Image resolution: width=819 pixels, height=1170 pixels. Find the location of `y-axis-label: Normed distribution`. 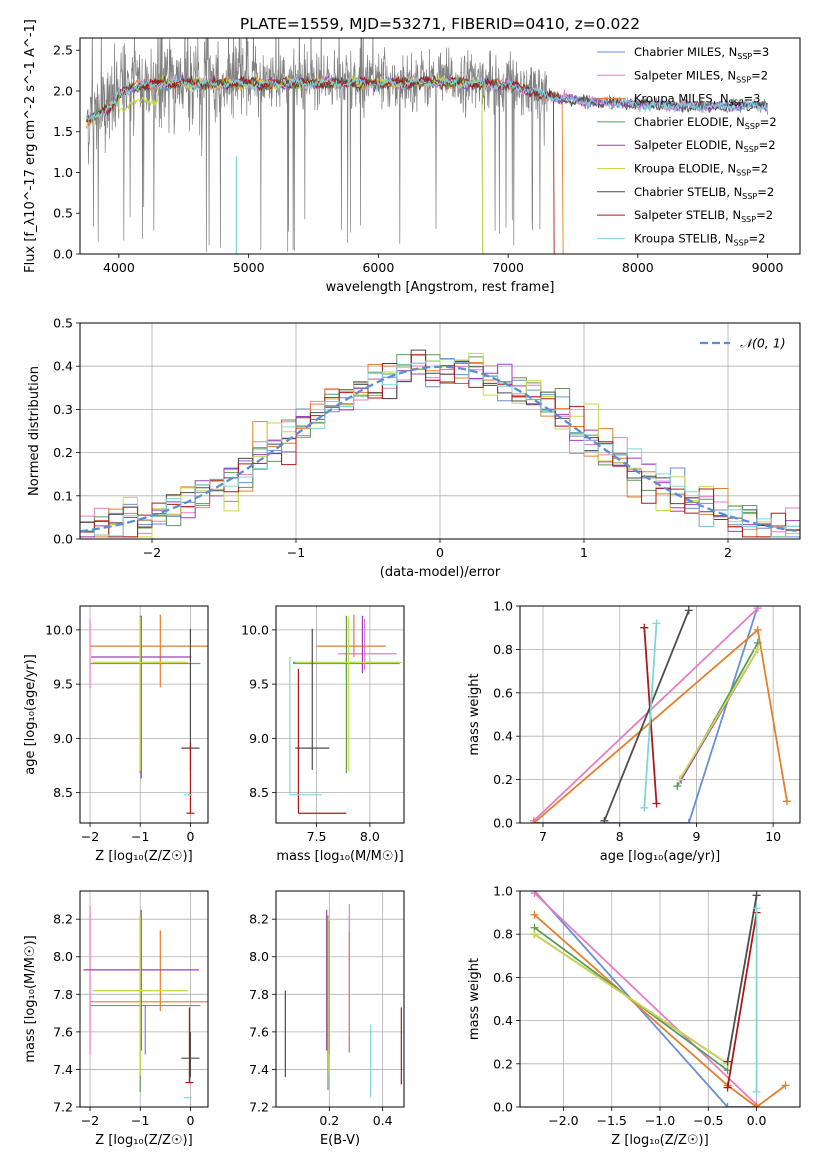

y-axis-label: Normed distribution is located at coordinates (34, 431).